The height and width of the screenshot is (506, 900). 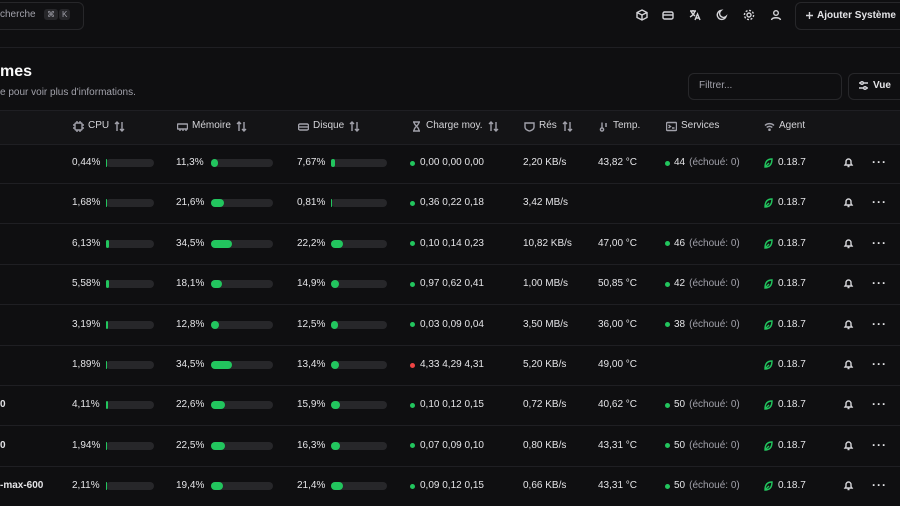 What do you see at coordinates (863, 85) in the screenshot?
I see `icon-sliders` at bounding box center [863, 85].